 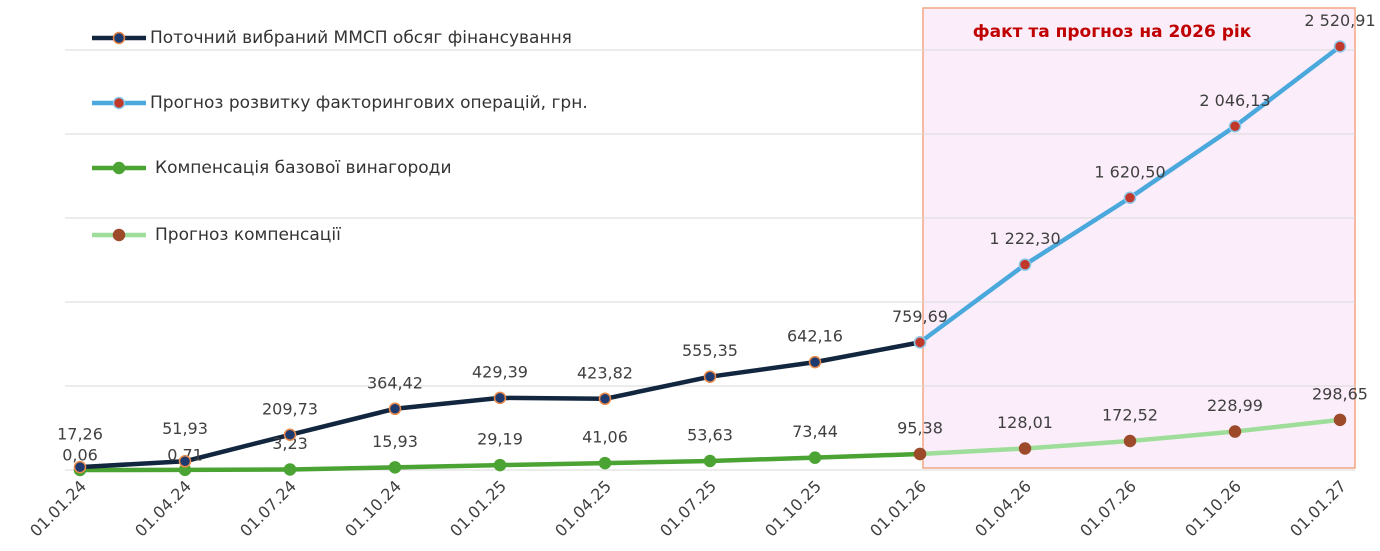 I want to click on data-label: 2 046,13, so click(x=1234, y=100).